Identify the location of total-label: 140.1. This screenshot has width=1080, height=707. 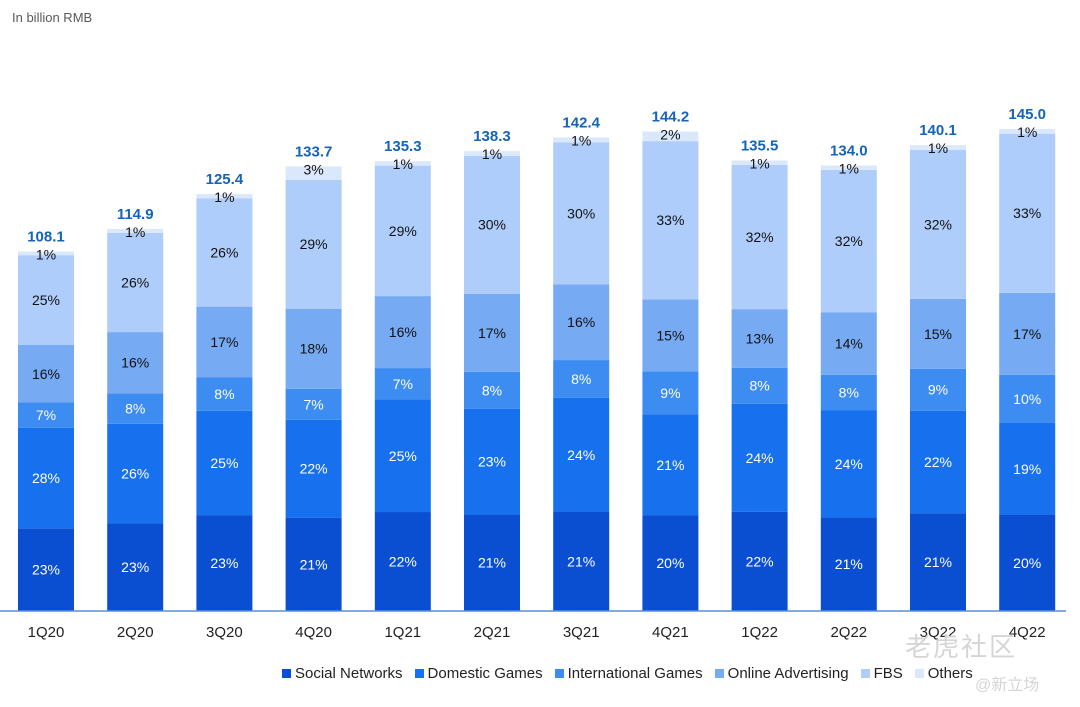
(938, 130).